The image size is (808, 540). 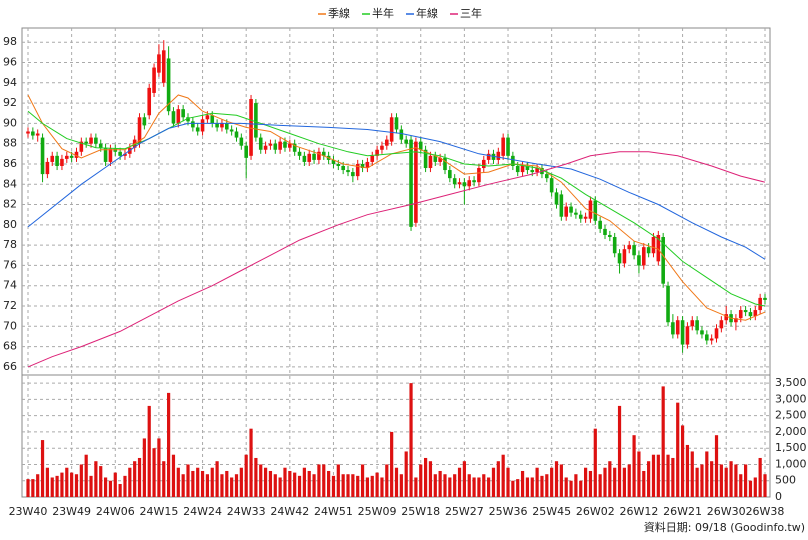 I want to click on x-tick-label: 26W21, so click(x=682, y=511).